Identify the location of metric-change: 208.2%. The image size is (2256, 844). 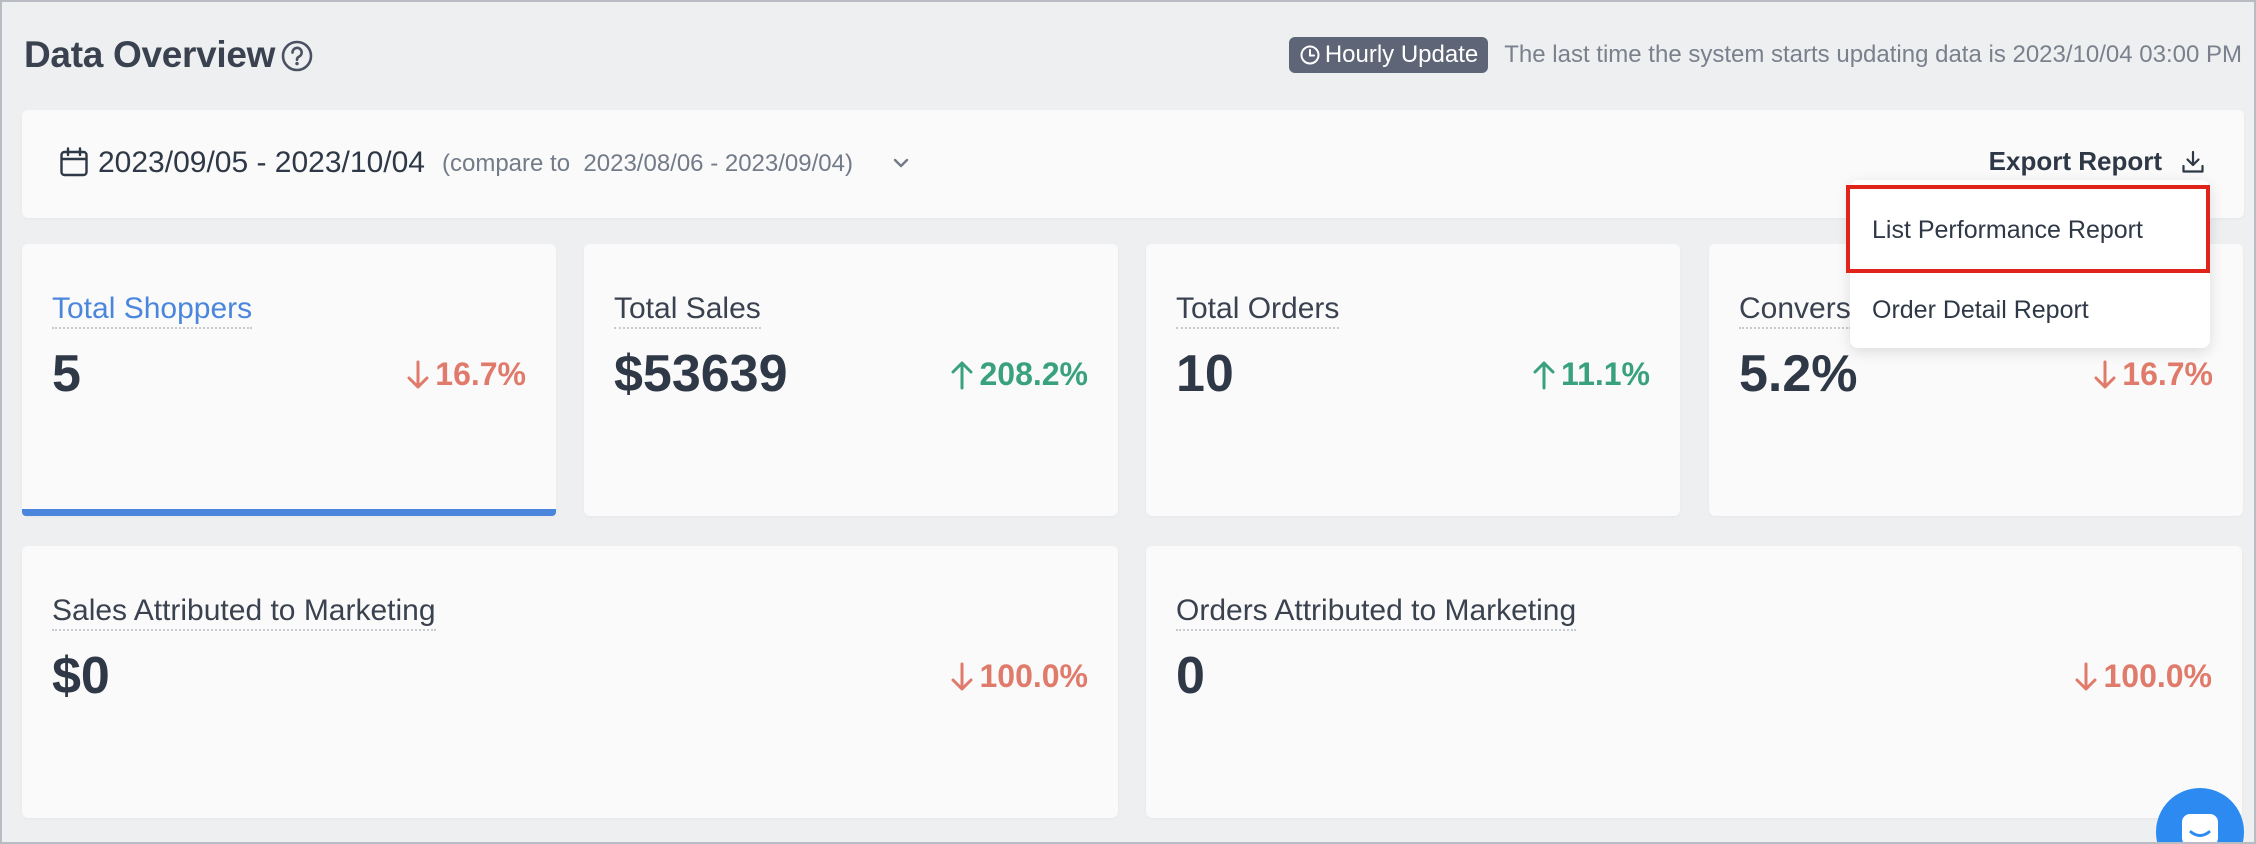
(1018, 374).